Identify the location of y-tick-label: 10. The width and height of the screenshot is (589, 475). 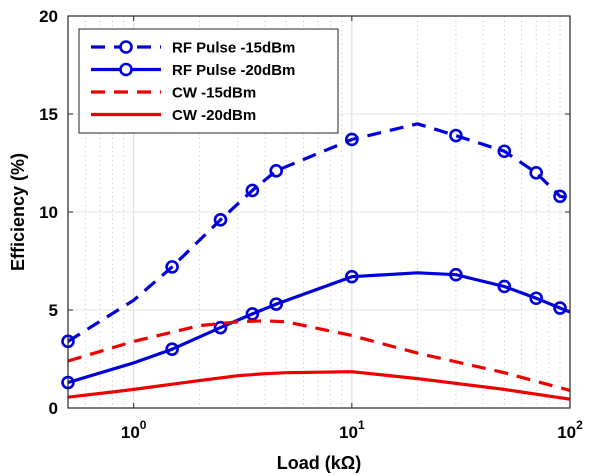
(48, 212).